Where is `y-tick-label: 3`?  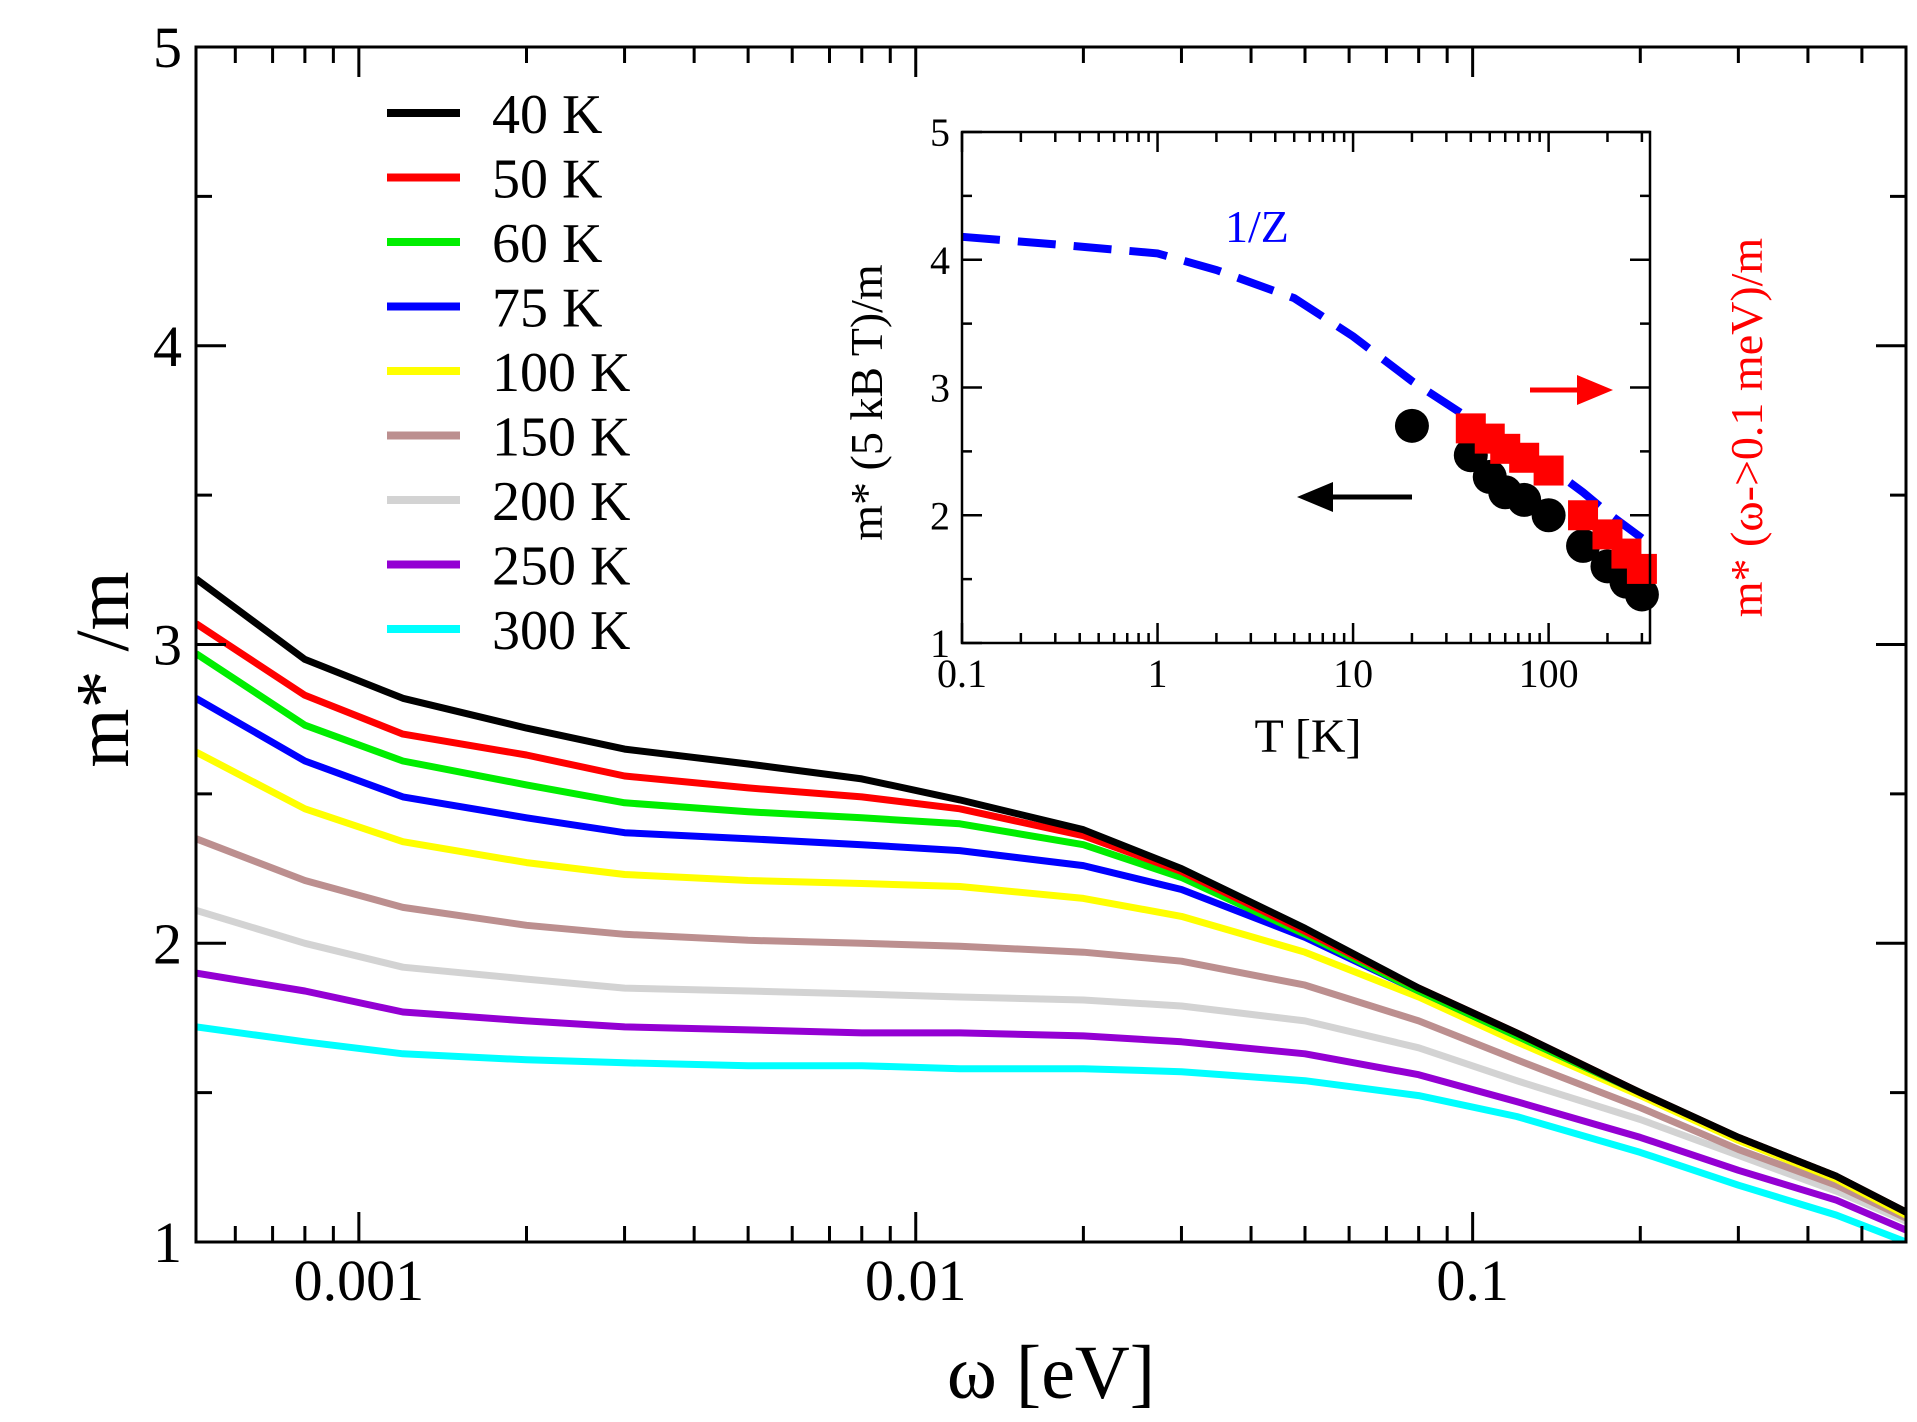 y-tick-label: 3 is located at coordinates (167, 645).